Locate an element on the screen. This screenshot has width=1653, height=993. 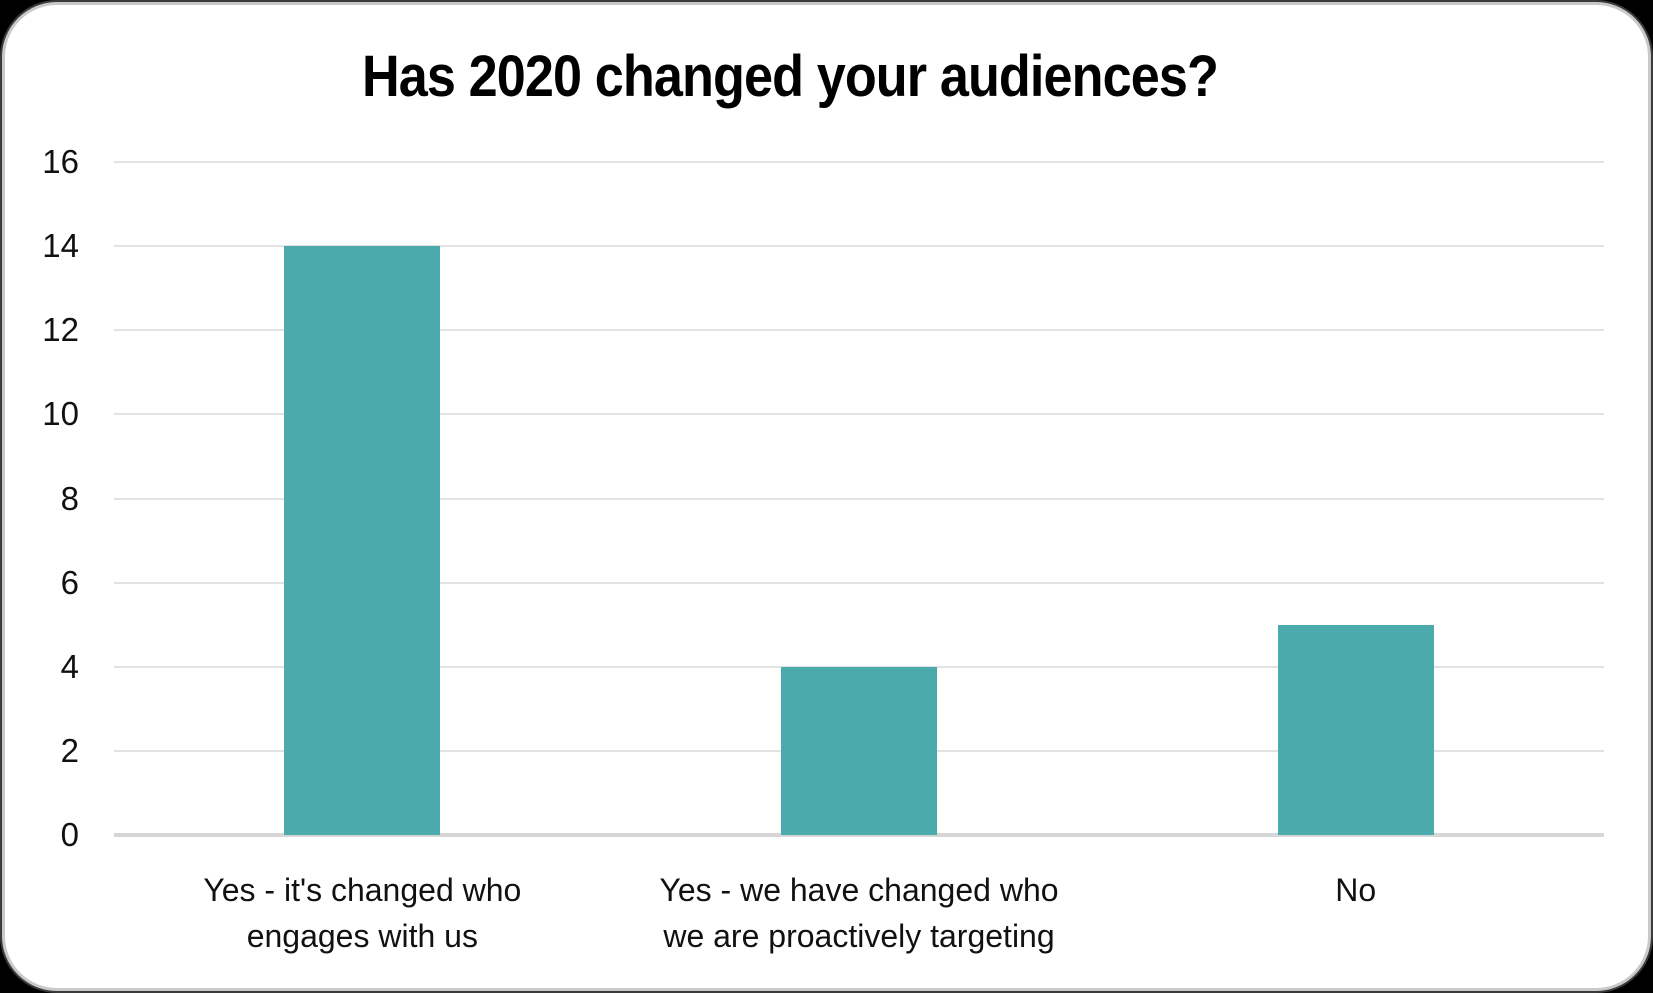
y-tick-label: 2 is located at coordinates (69, 750).